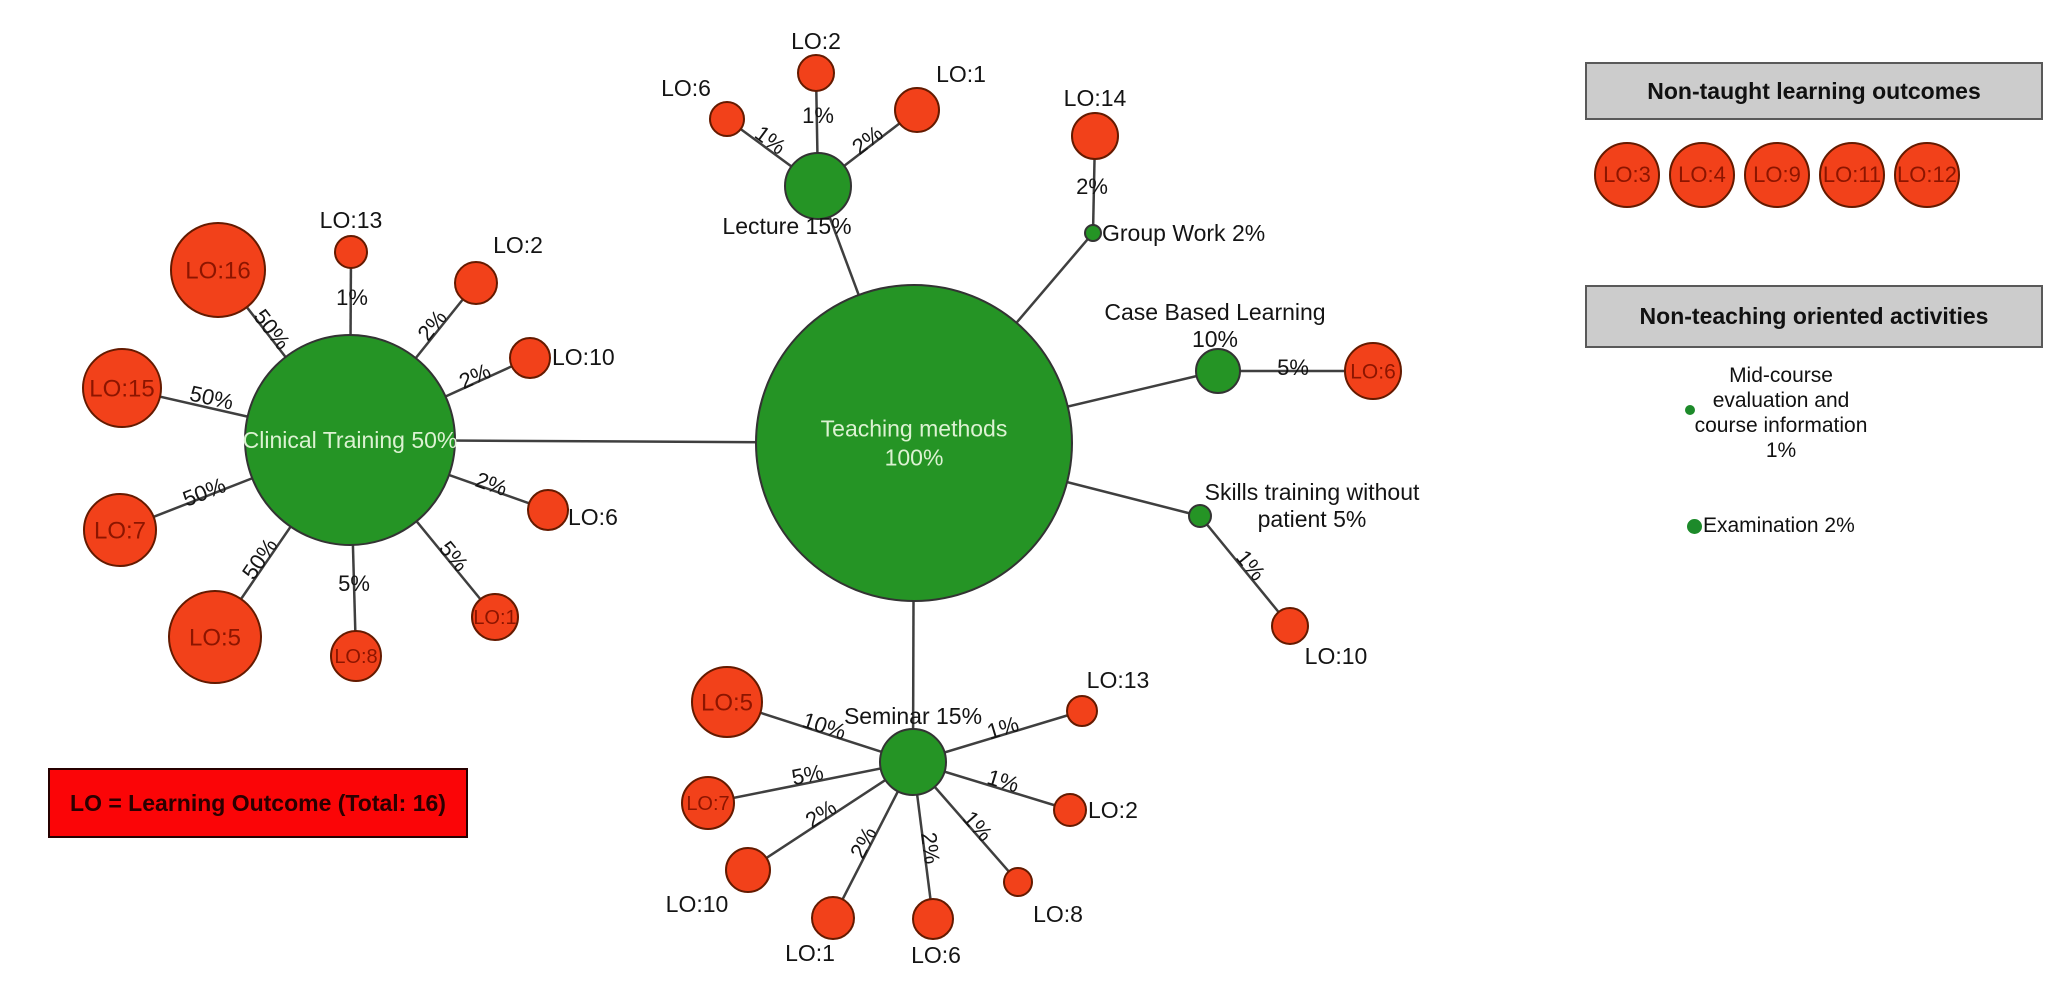  Describe the element at coordinates (1781, 400) in the screenshot. I see `mid-course-line: evaluation and` at that location.